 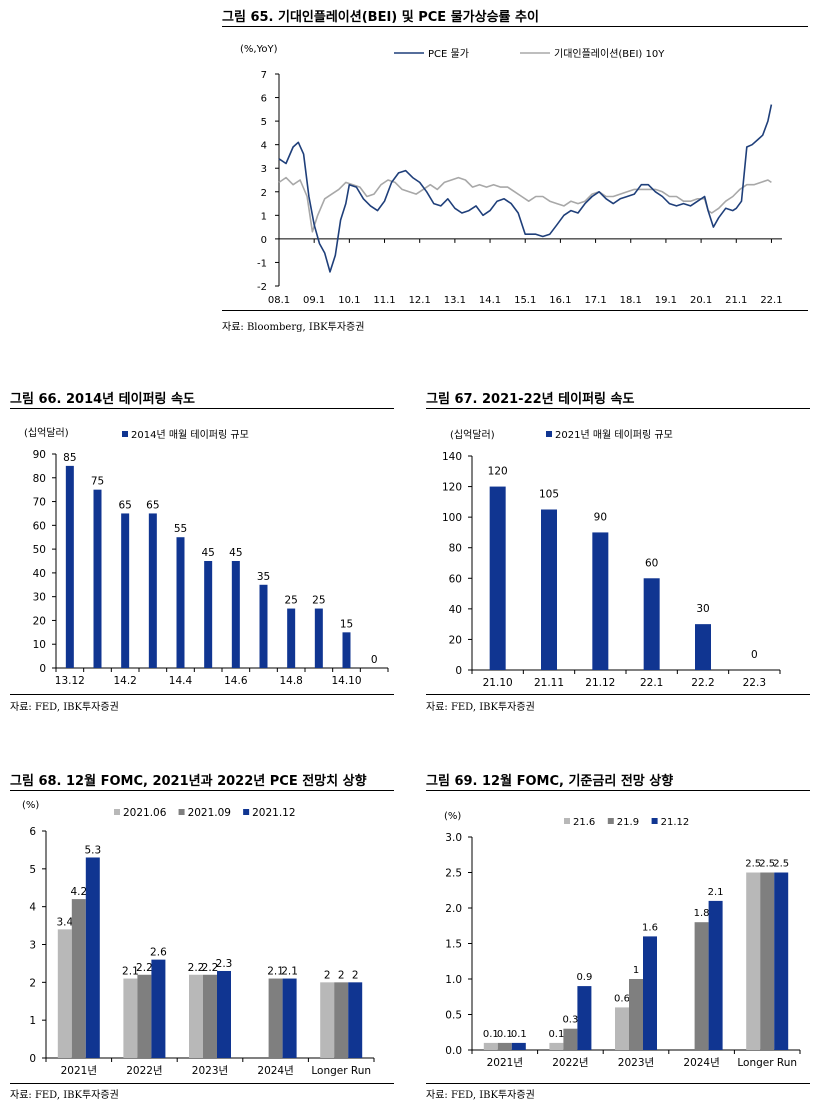 I want to click on y-tick-label: -2, so click(x=262, y=287).